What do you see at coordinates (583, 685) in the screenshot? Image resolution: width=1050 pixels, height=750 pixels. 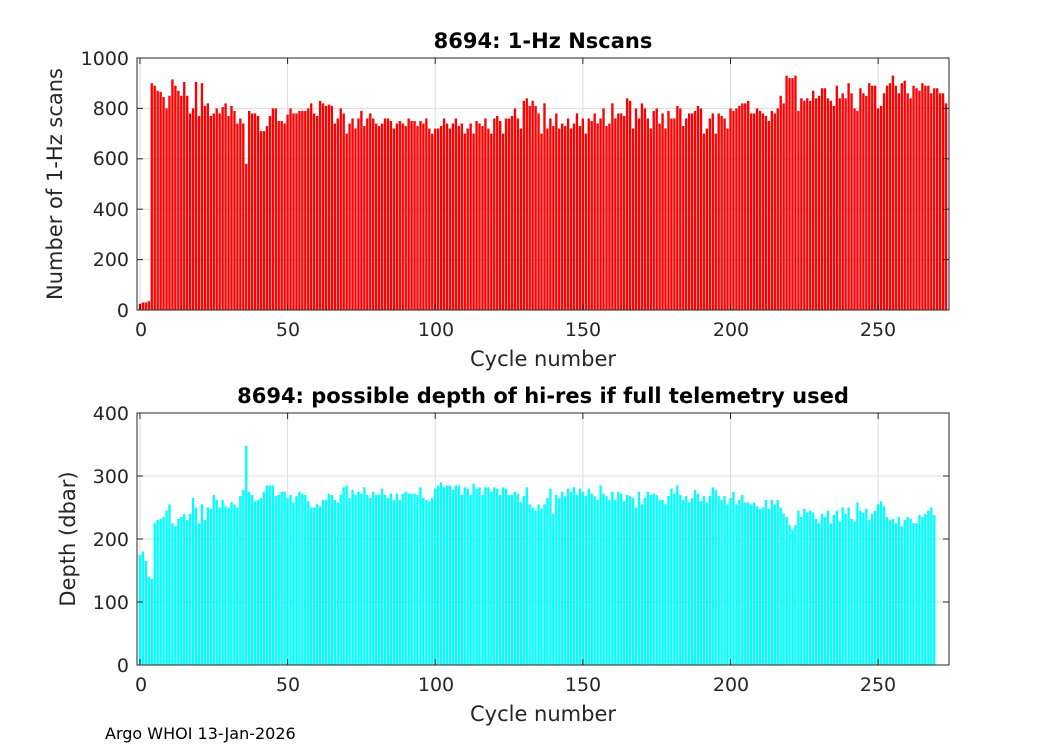 I see `depth-xtick-label: 150` at bounding box center [583, 685].